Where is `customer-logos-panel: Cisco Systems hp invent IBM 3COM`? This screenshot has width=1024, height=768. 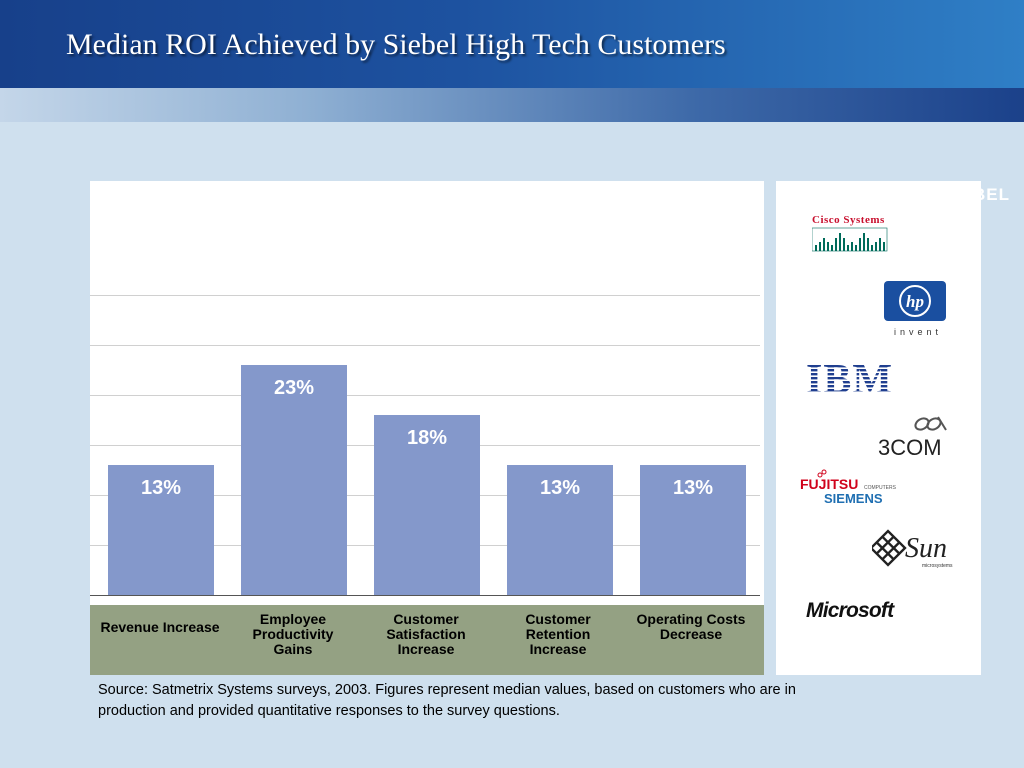
customer-logos-panel: Cisco Systems hp invent IBM 3COM is located at coordinates (878, 428).